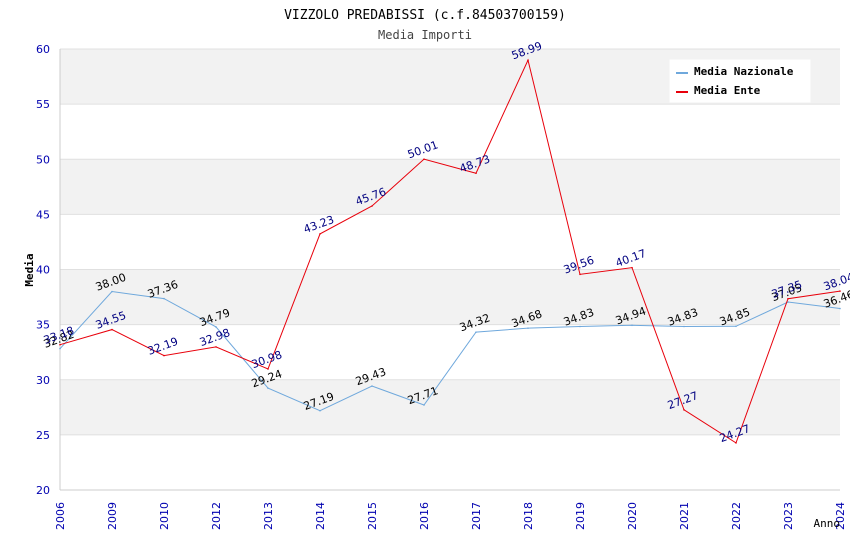 The image size is (850, 550). Describe the element at coordinates (112, 516) in the screenshot. I see `x-tick-label: 2009` at that location.